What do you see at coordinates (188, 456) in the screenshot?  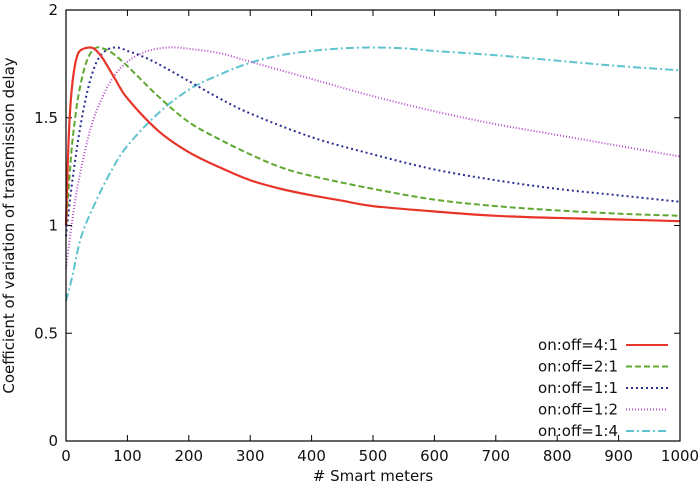 I see `x-tick-label: 200` at bounding box center [188, 456].